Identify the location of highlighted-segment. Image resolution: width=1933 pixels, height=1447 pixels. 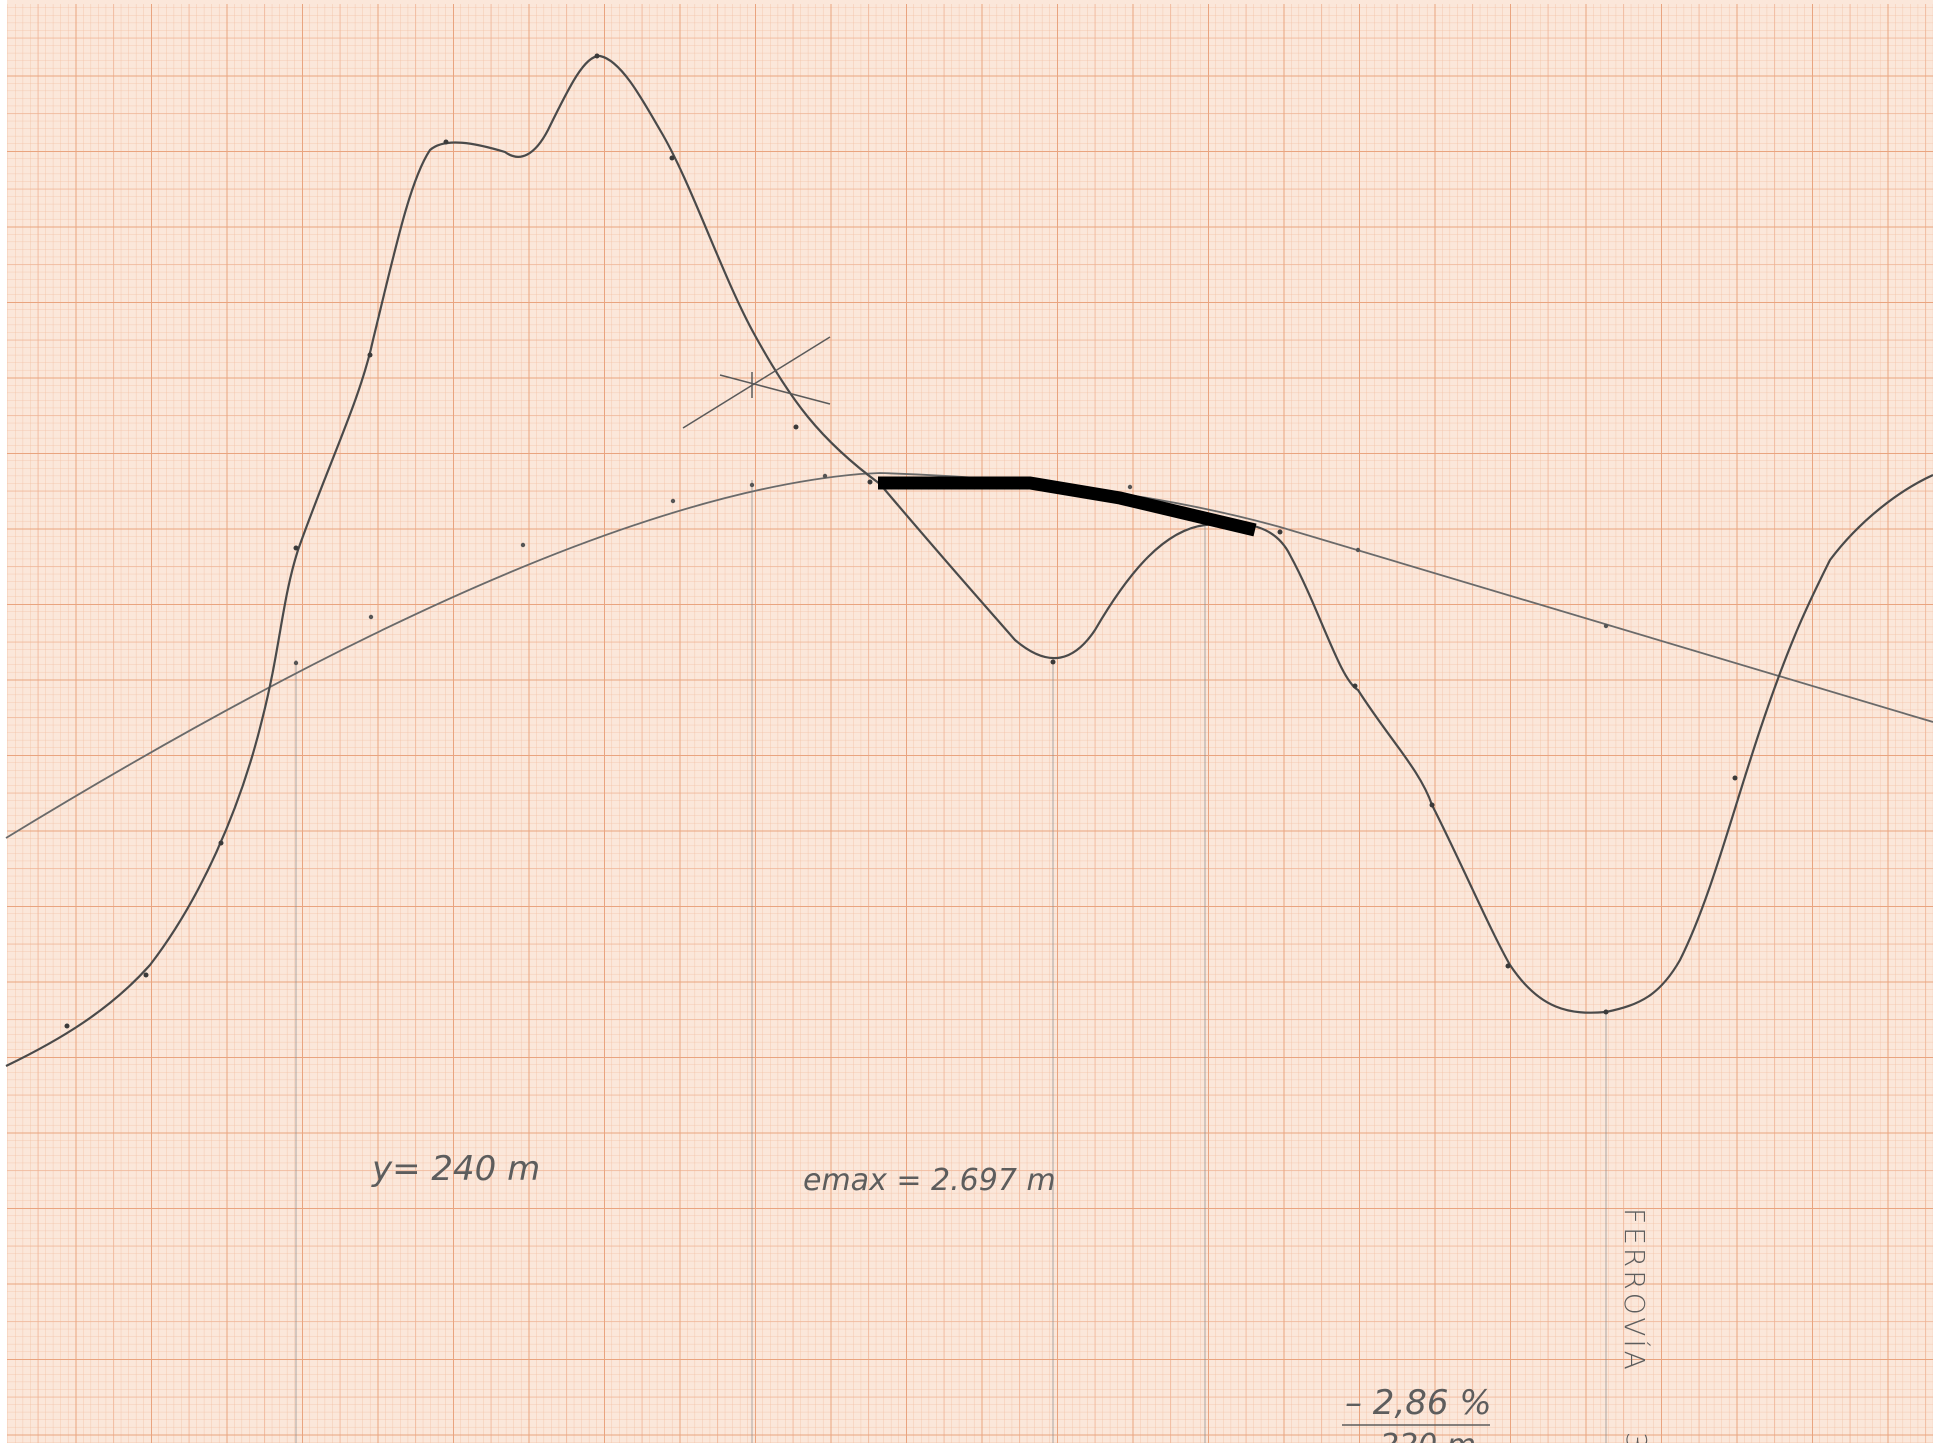
(1067, 506).